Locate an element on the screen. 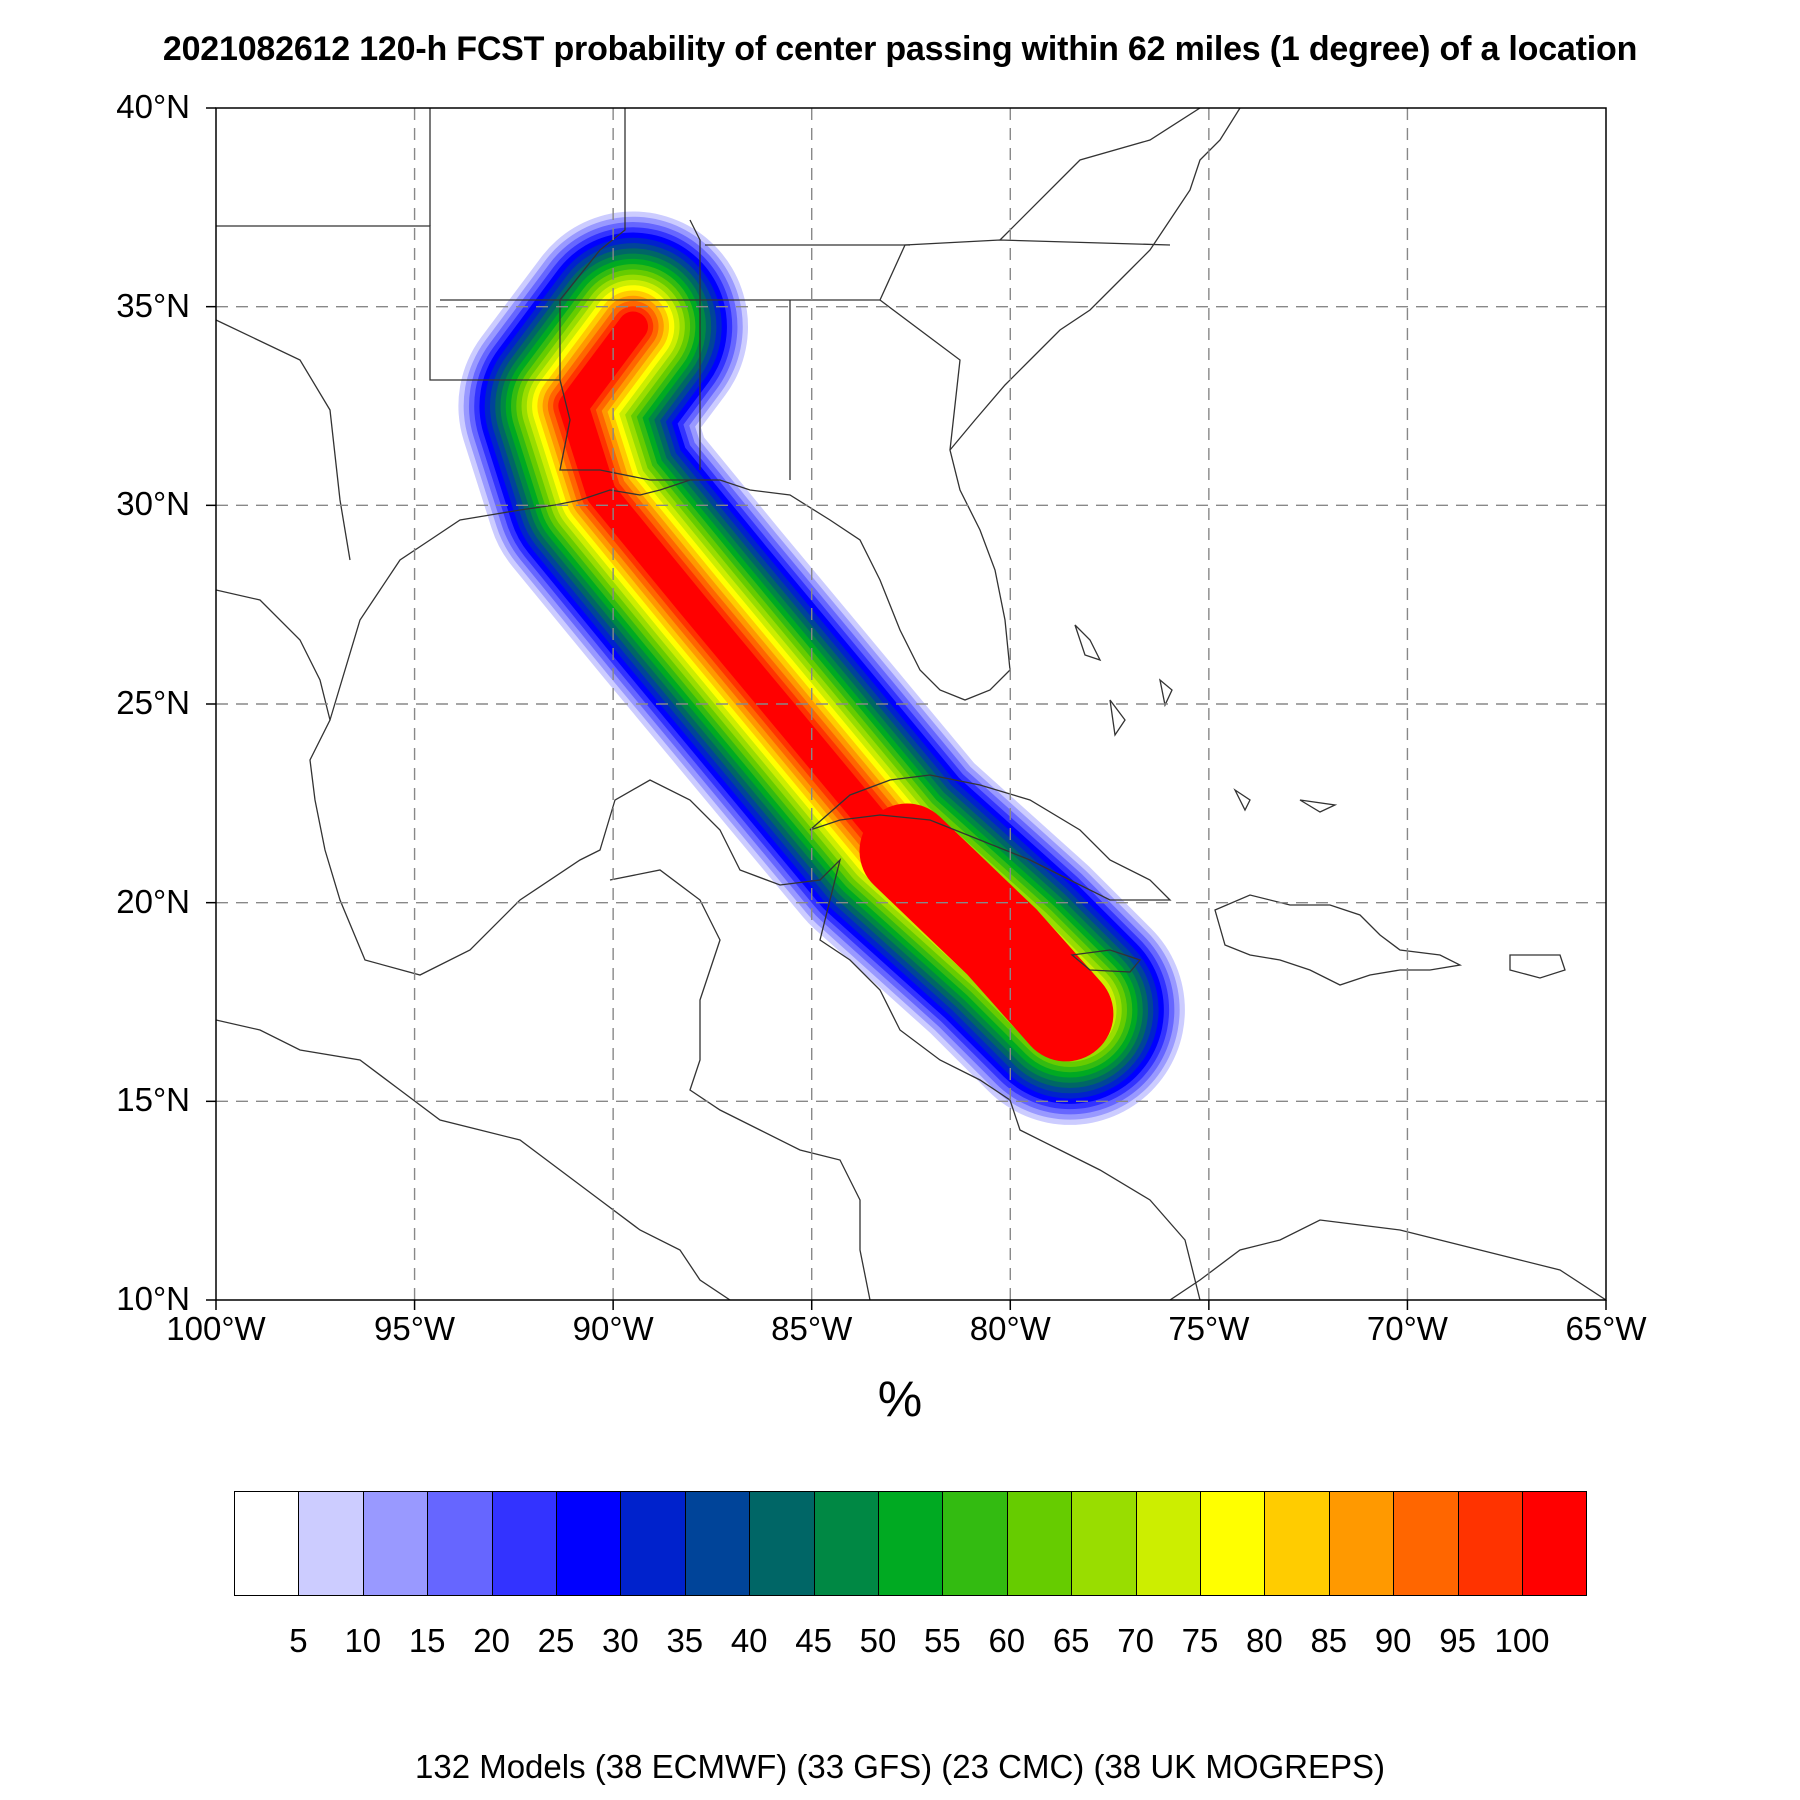  lat-label: 10°N is located at coordinates (153, 1298).